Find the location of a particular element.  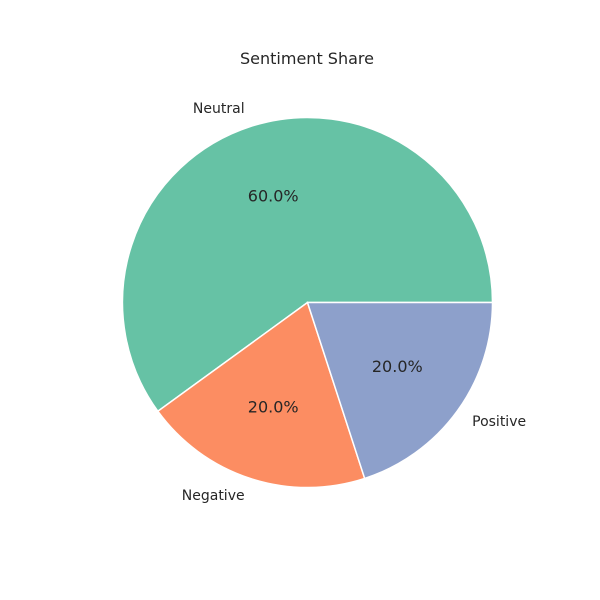

slice-label-neutral: Neutral is located at coordinates (219, 109).